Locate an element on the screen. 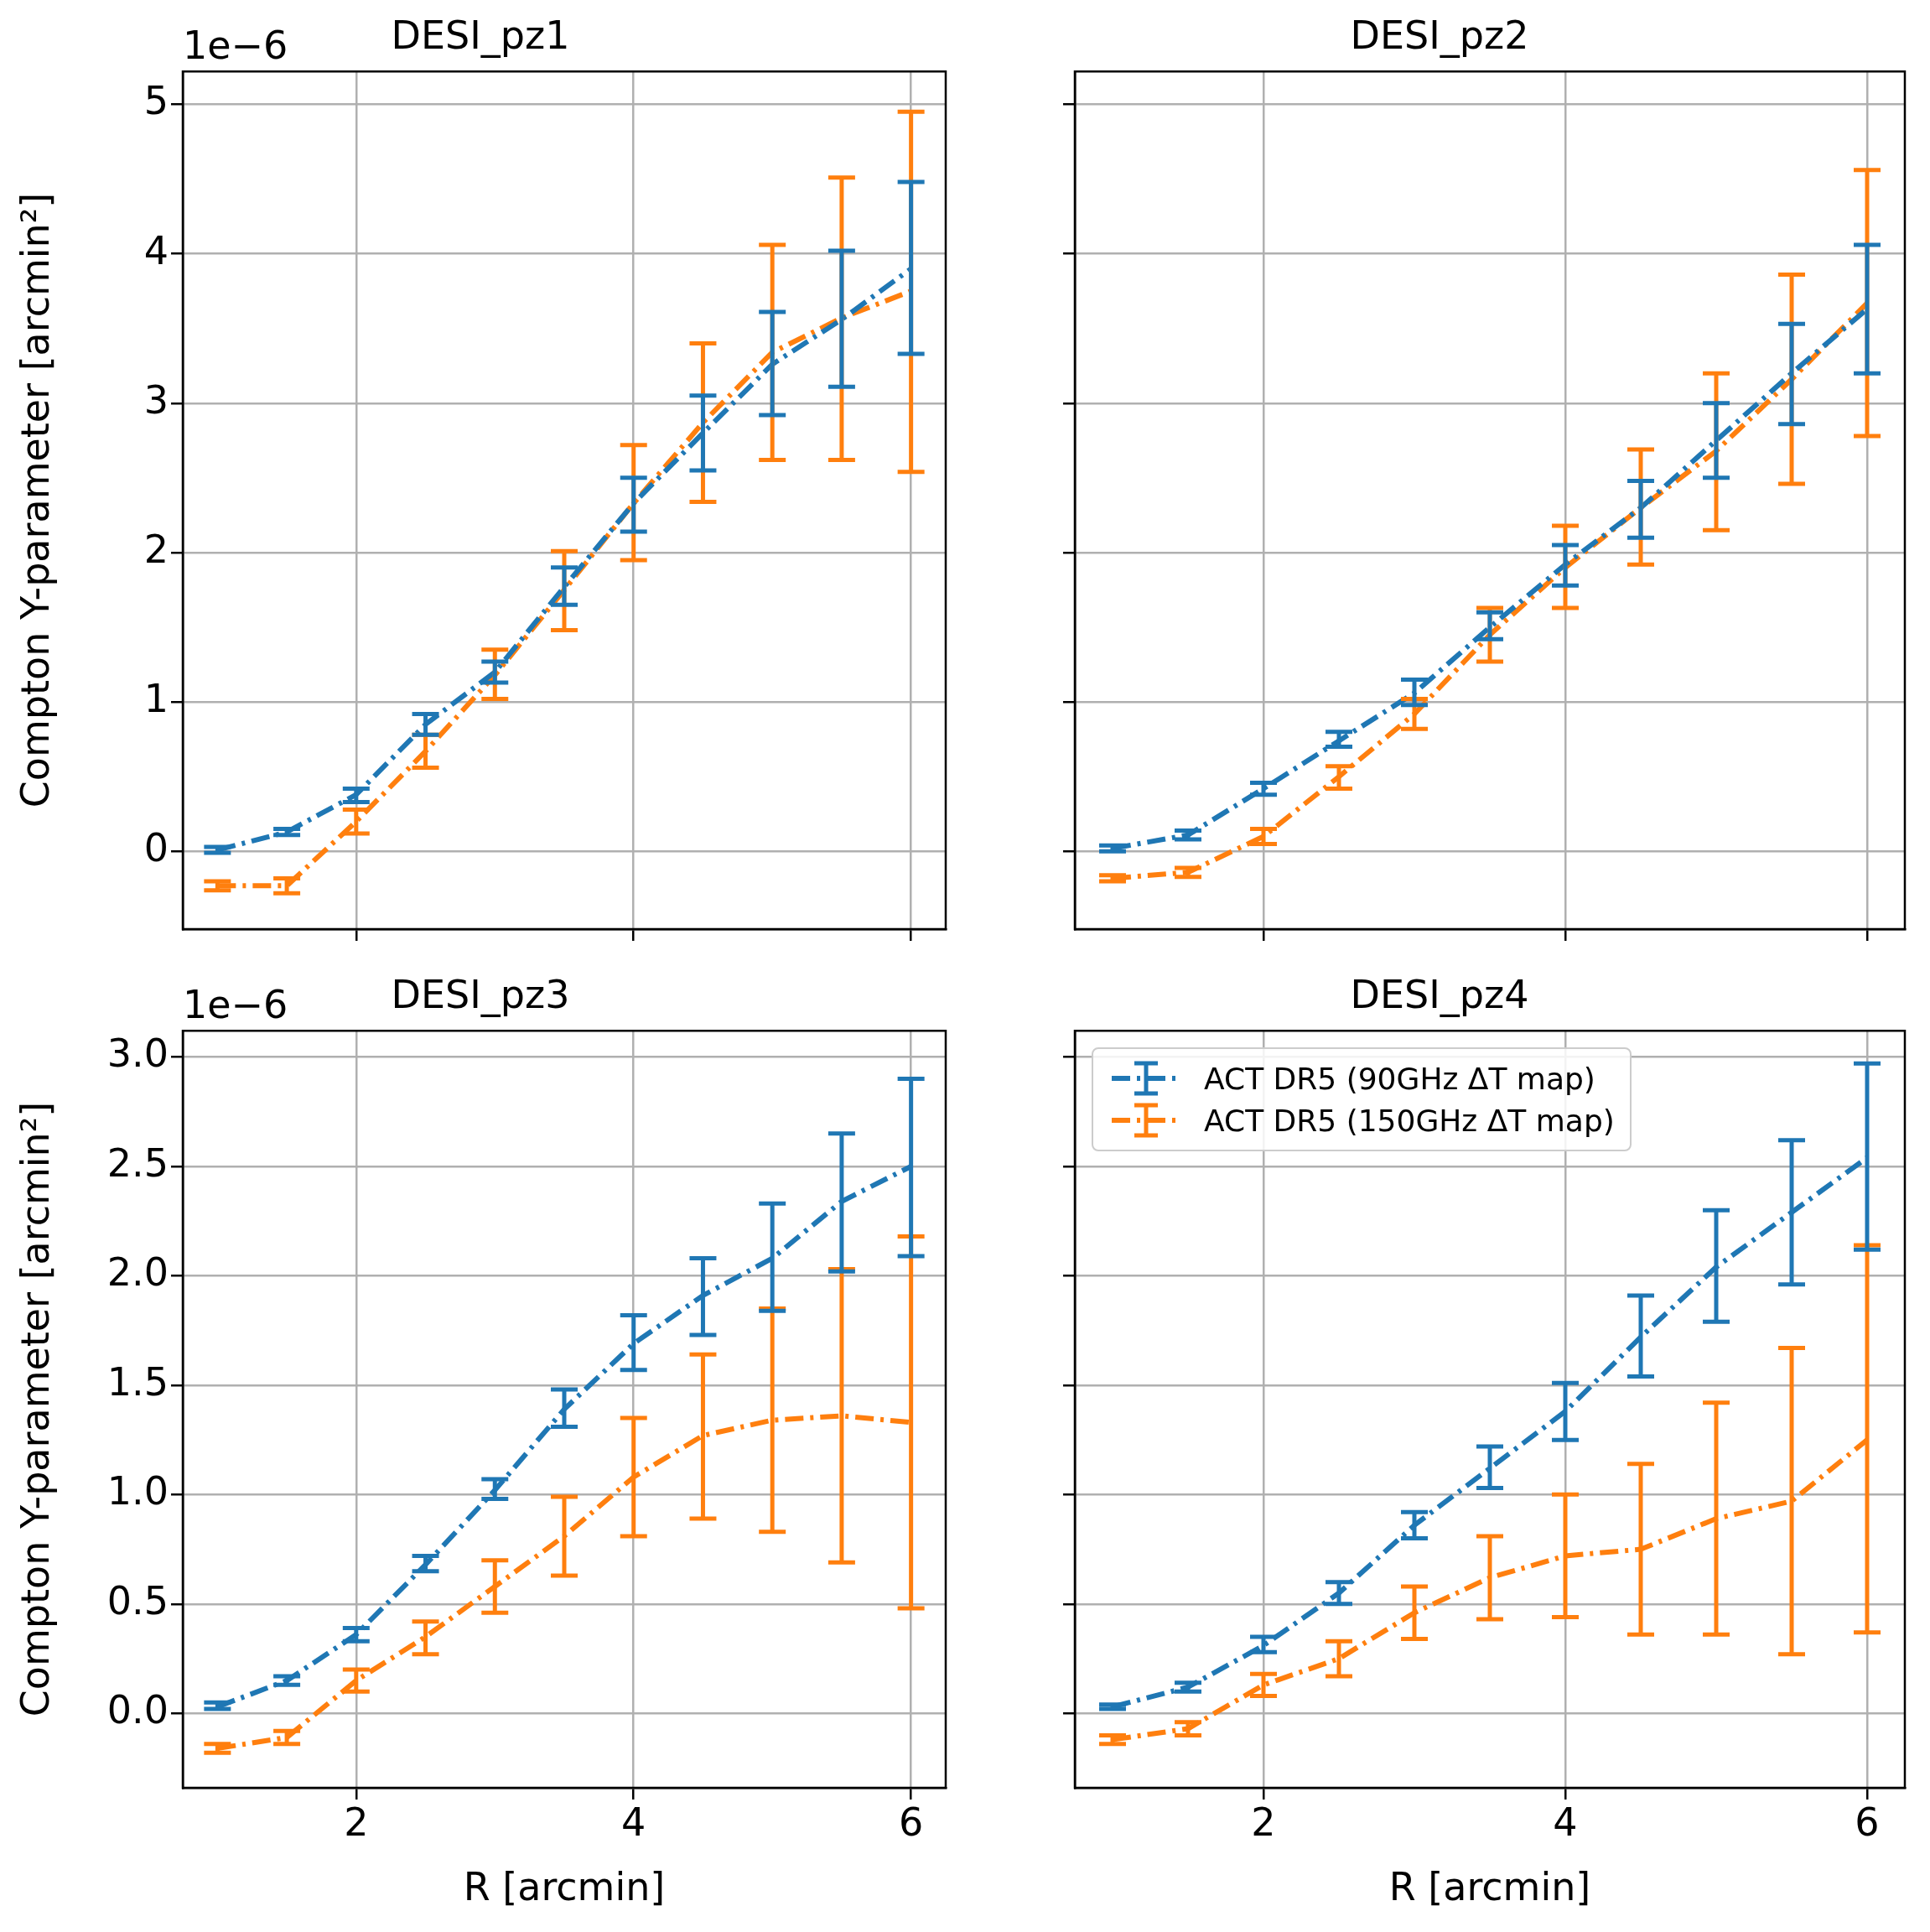 This screenshot has width=1930, height=1932. y-tick-label: 5 is located at coordinates (156, 101).